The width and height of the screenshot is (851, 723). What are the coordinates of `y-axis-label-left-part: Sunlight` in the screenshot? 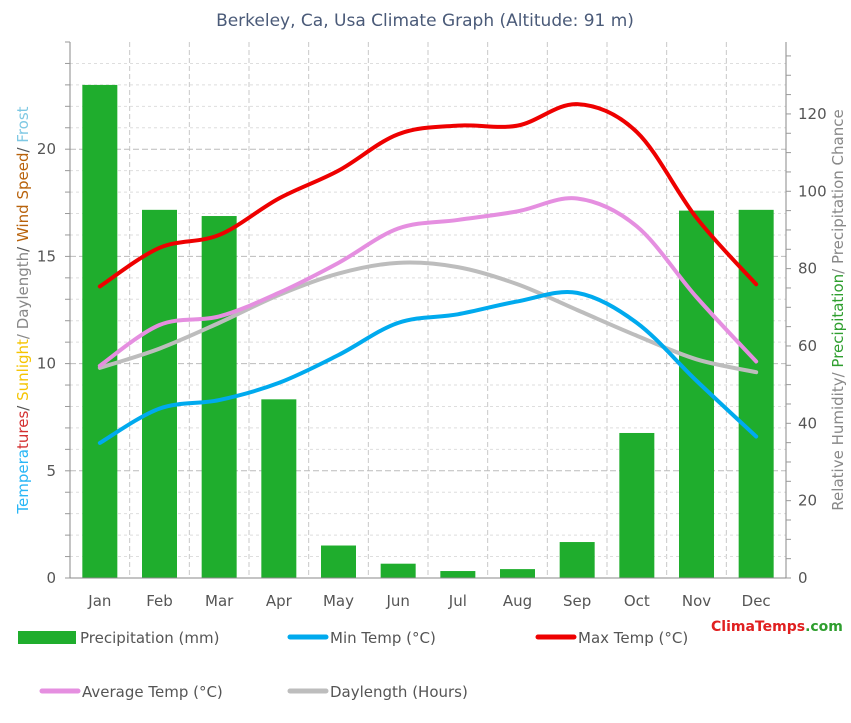 It's located at (23, 370).